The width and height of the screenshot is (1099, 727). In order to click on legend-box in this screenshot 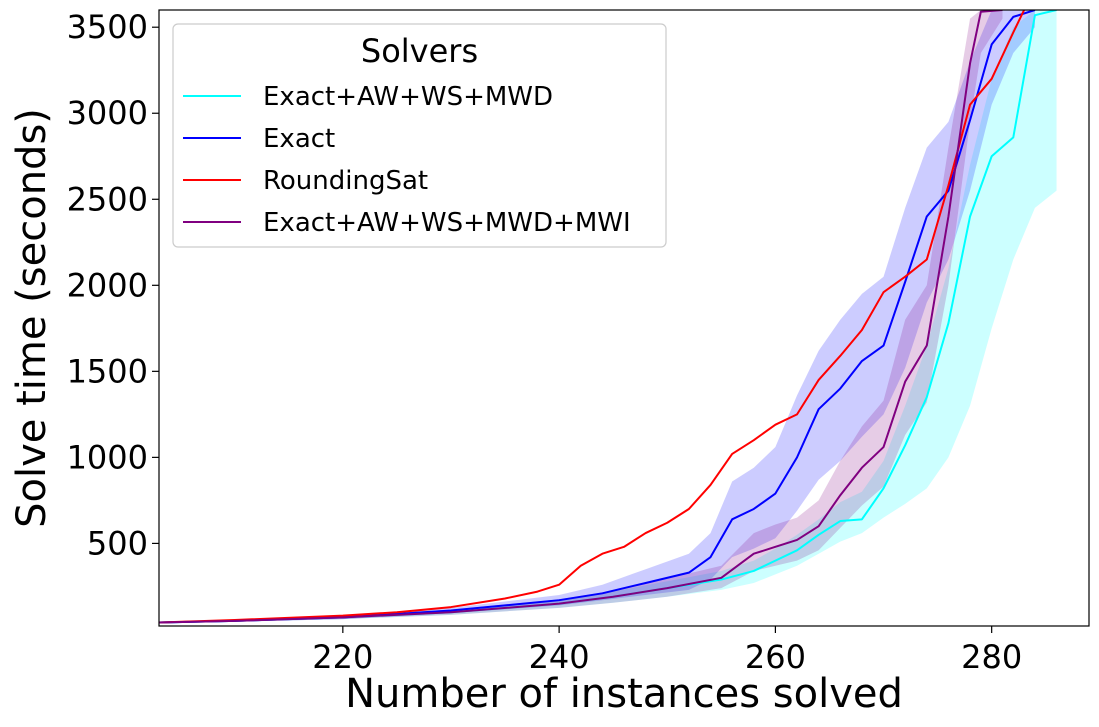, I will do `click(419, 135)`.